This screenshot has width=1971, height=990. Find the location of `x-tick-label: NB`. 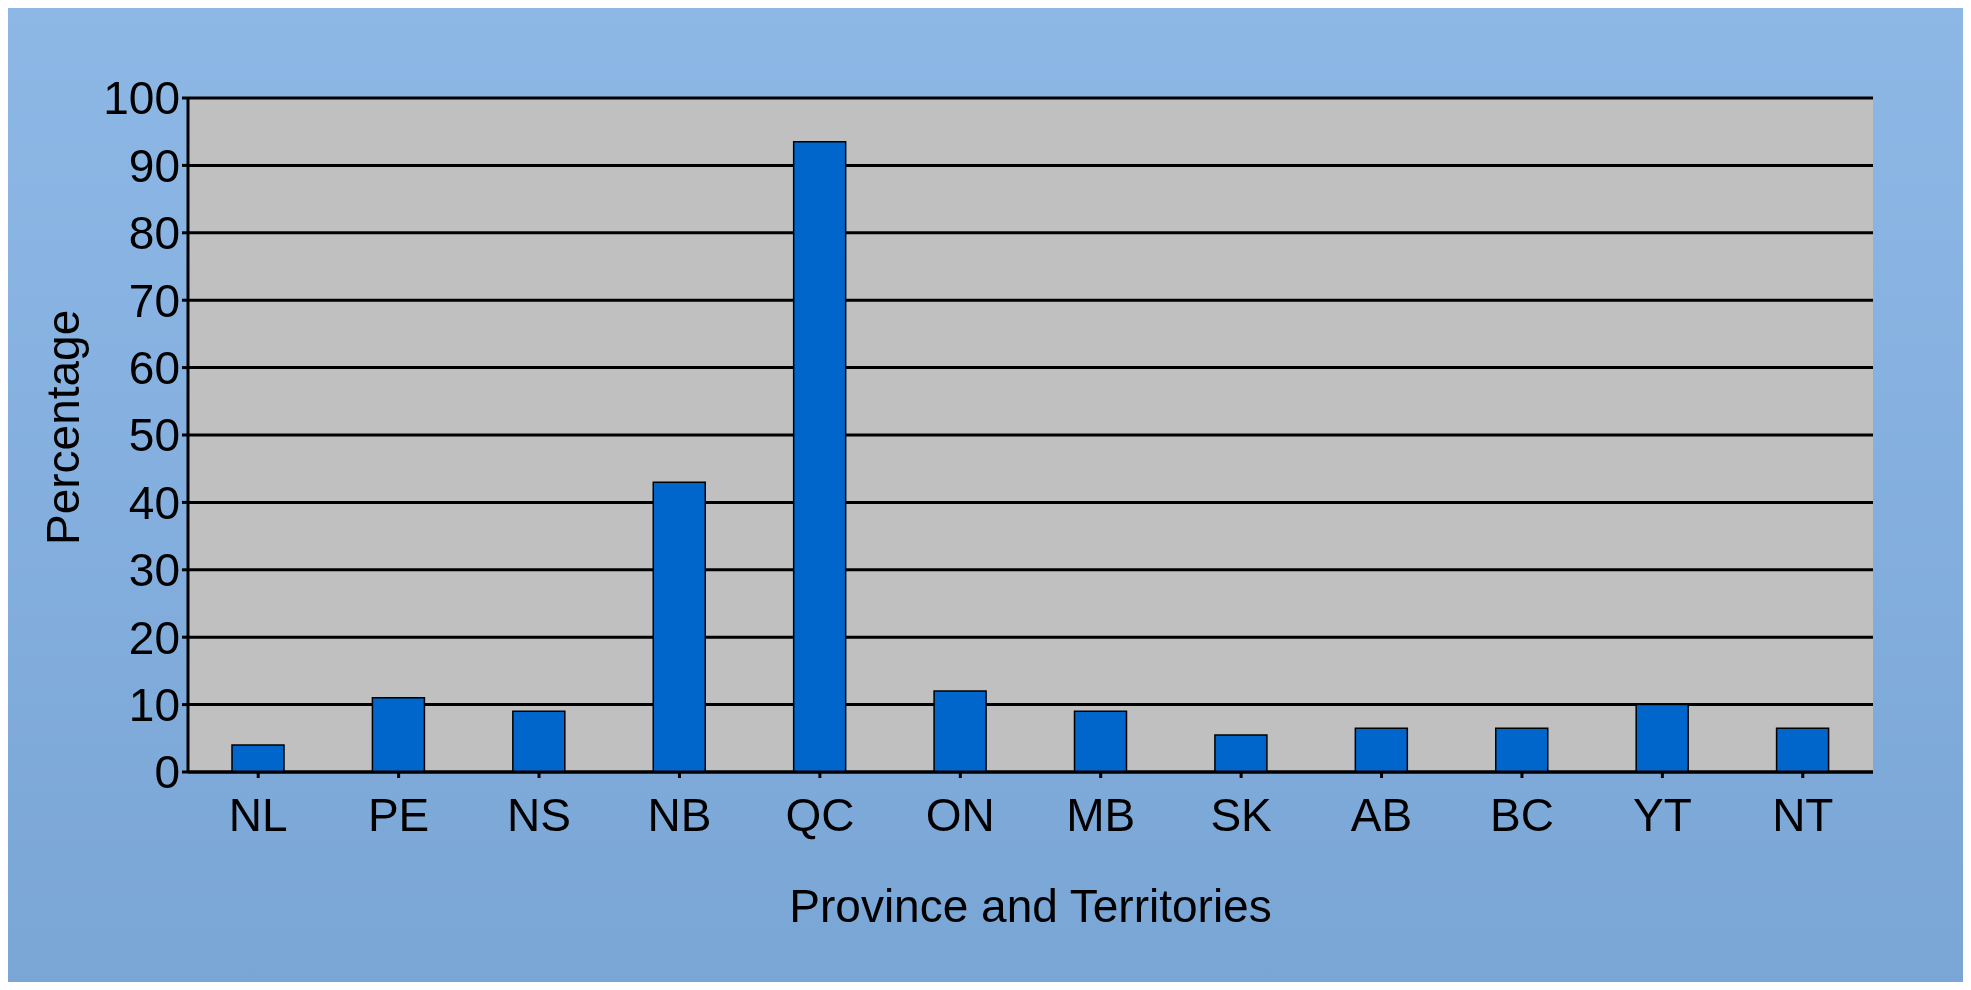

x-tick-label: NB is located at coordinates (679, 814).